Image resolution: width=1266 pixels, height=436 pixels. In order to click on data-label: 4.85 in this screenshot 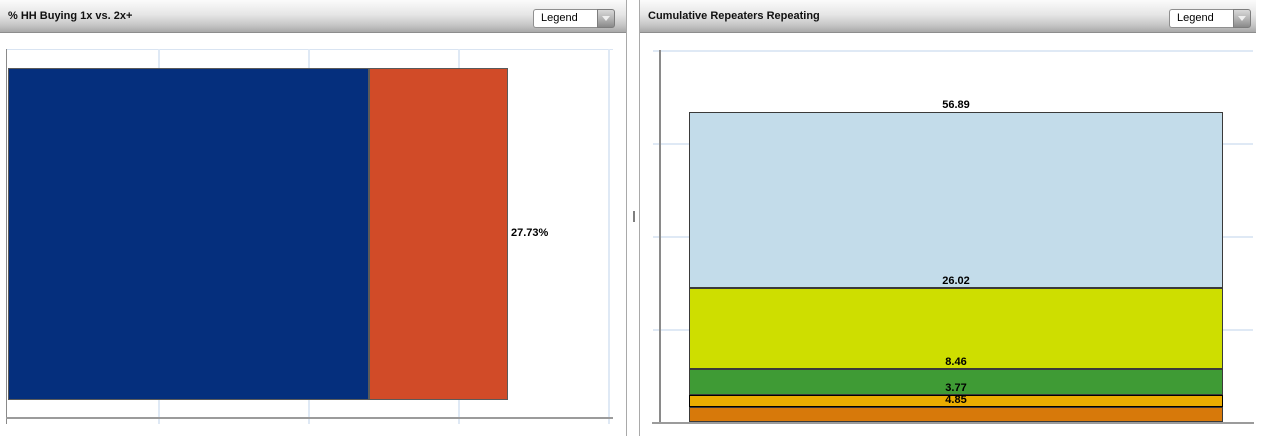, I will do `click(956, 400)`.